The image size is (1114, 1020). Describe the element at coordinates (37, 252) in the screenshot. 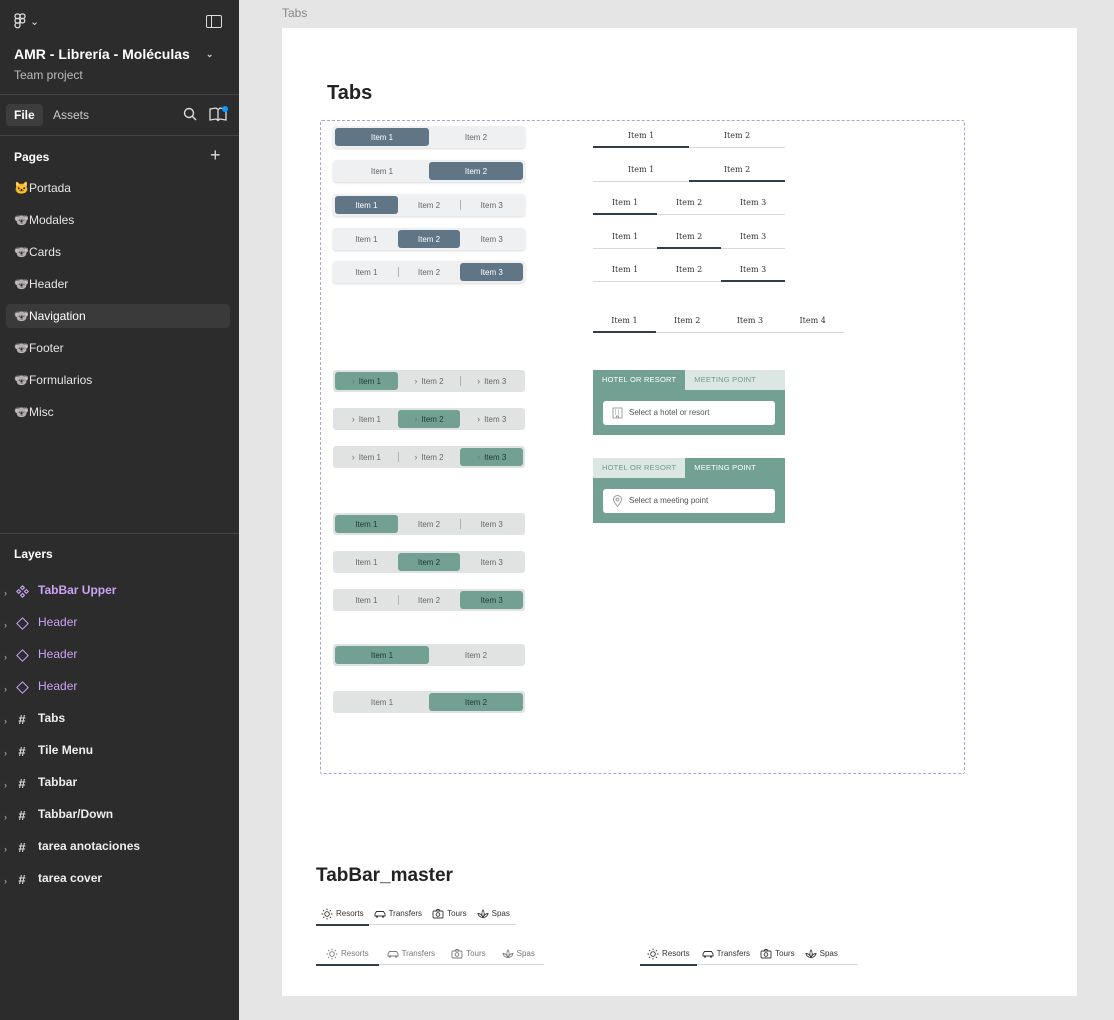

I see `page-item-cards: 🐨Cards` at that location.